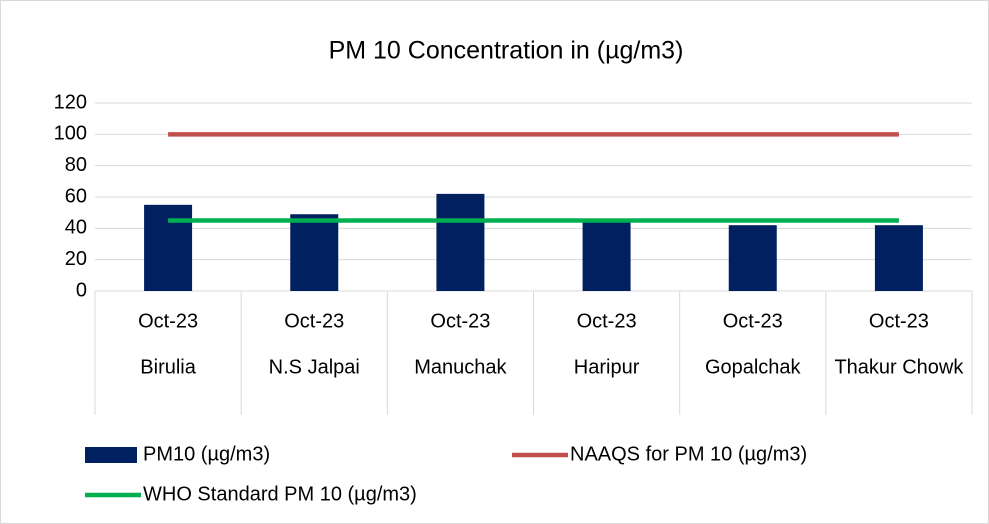 Image resolution: width=989 pixels, height=524 pixels. I want to click on x-tick-label: Thakur Chowk, so click(899, 367).